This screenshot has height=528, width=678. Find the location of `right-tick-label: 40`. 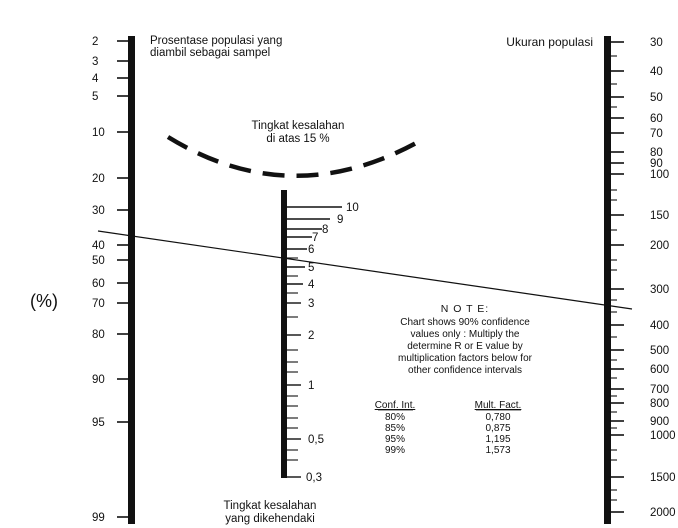

right-tick-label: 40 is located at coordinates (656, 72).